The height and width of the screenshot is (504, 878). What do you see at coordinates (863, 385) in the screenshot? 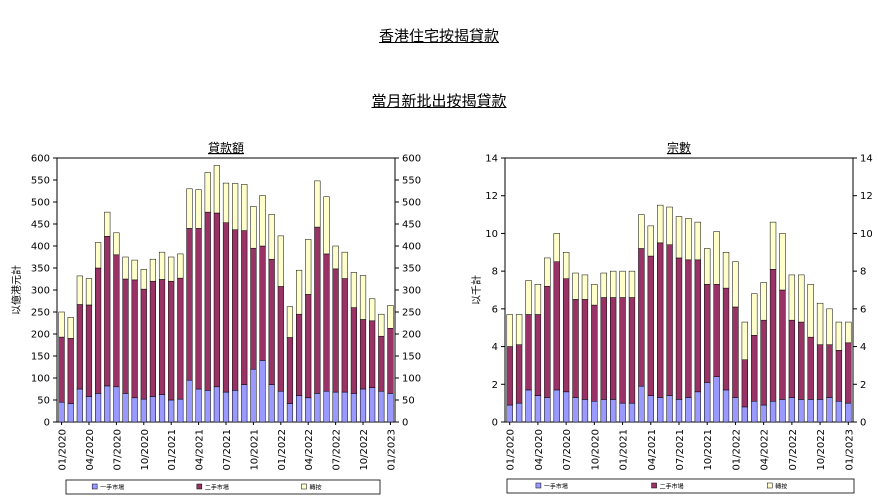
I see `y-tick-label-right: 2` at bounding box center [863, 385].